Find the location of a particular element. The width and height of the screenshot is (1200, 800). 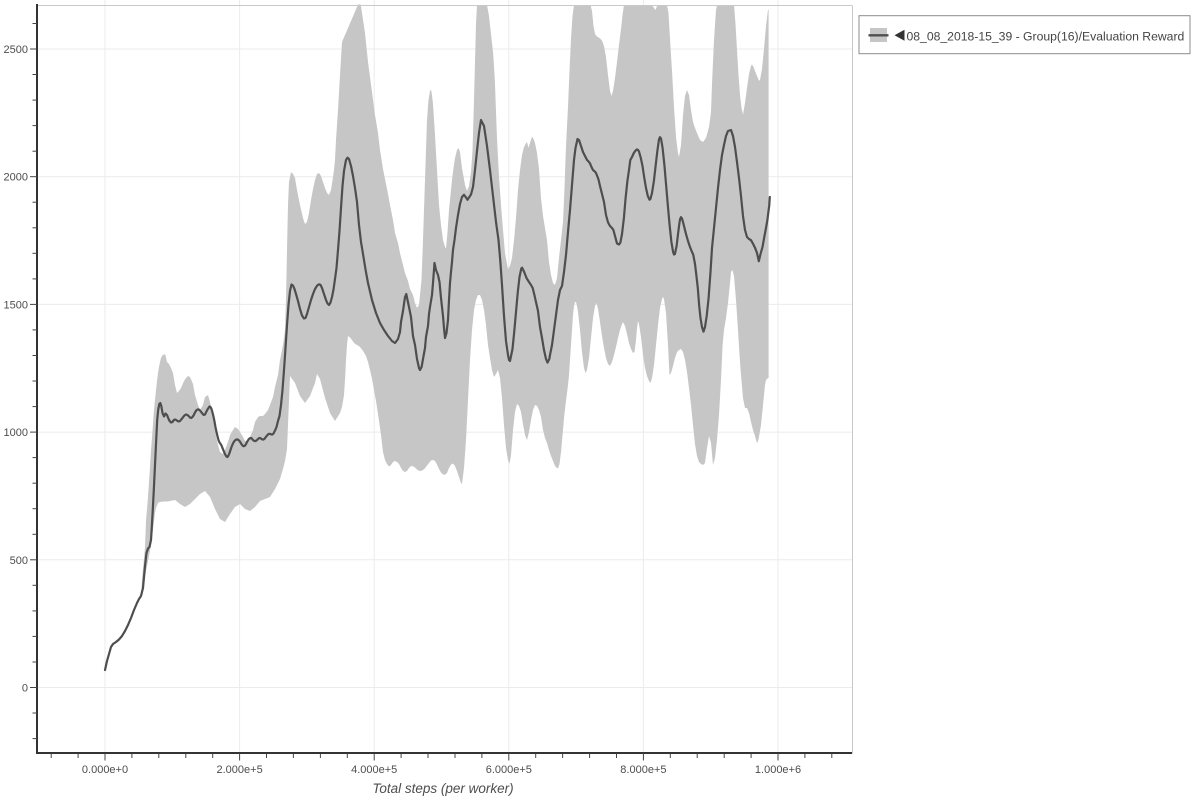

svg-text: 8.000e+5 is located at coordinates (643, 770).